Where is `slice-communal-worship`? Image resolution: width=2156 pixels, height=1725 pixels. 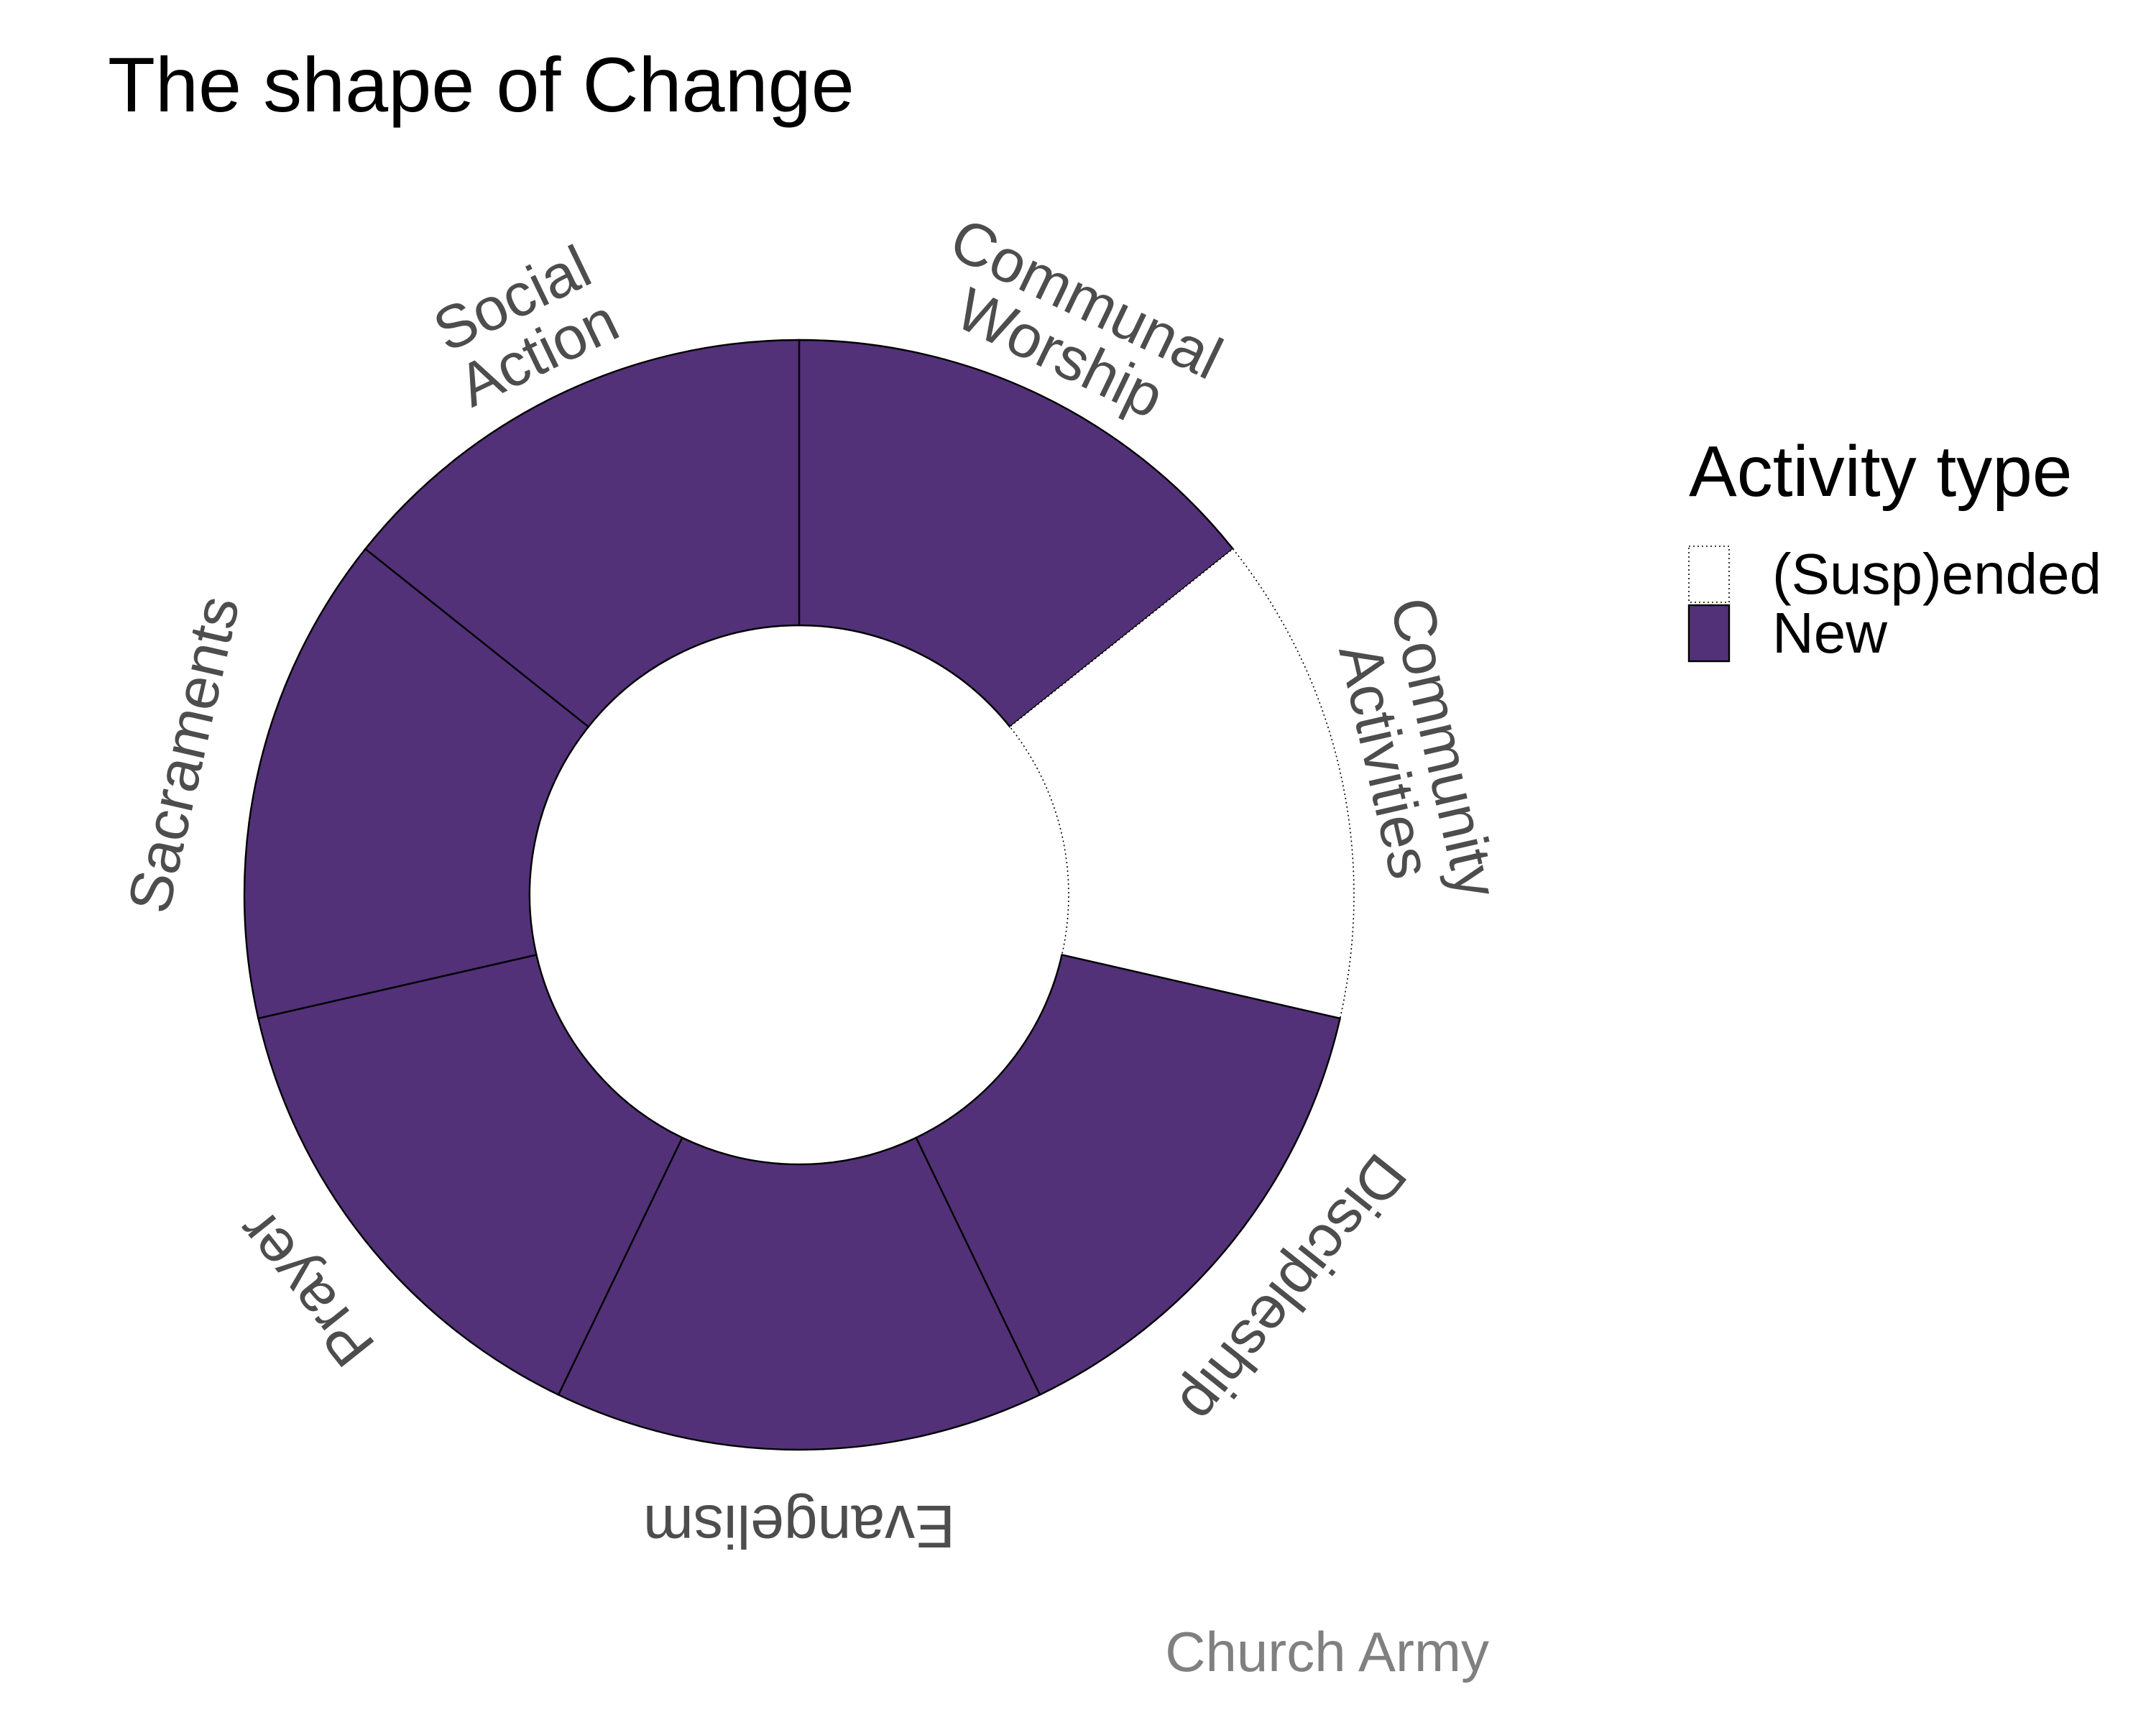 slice-communal-worship is located at coordinates (1017, 533).